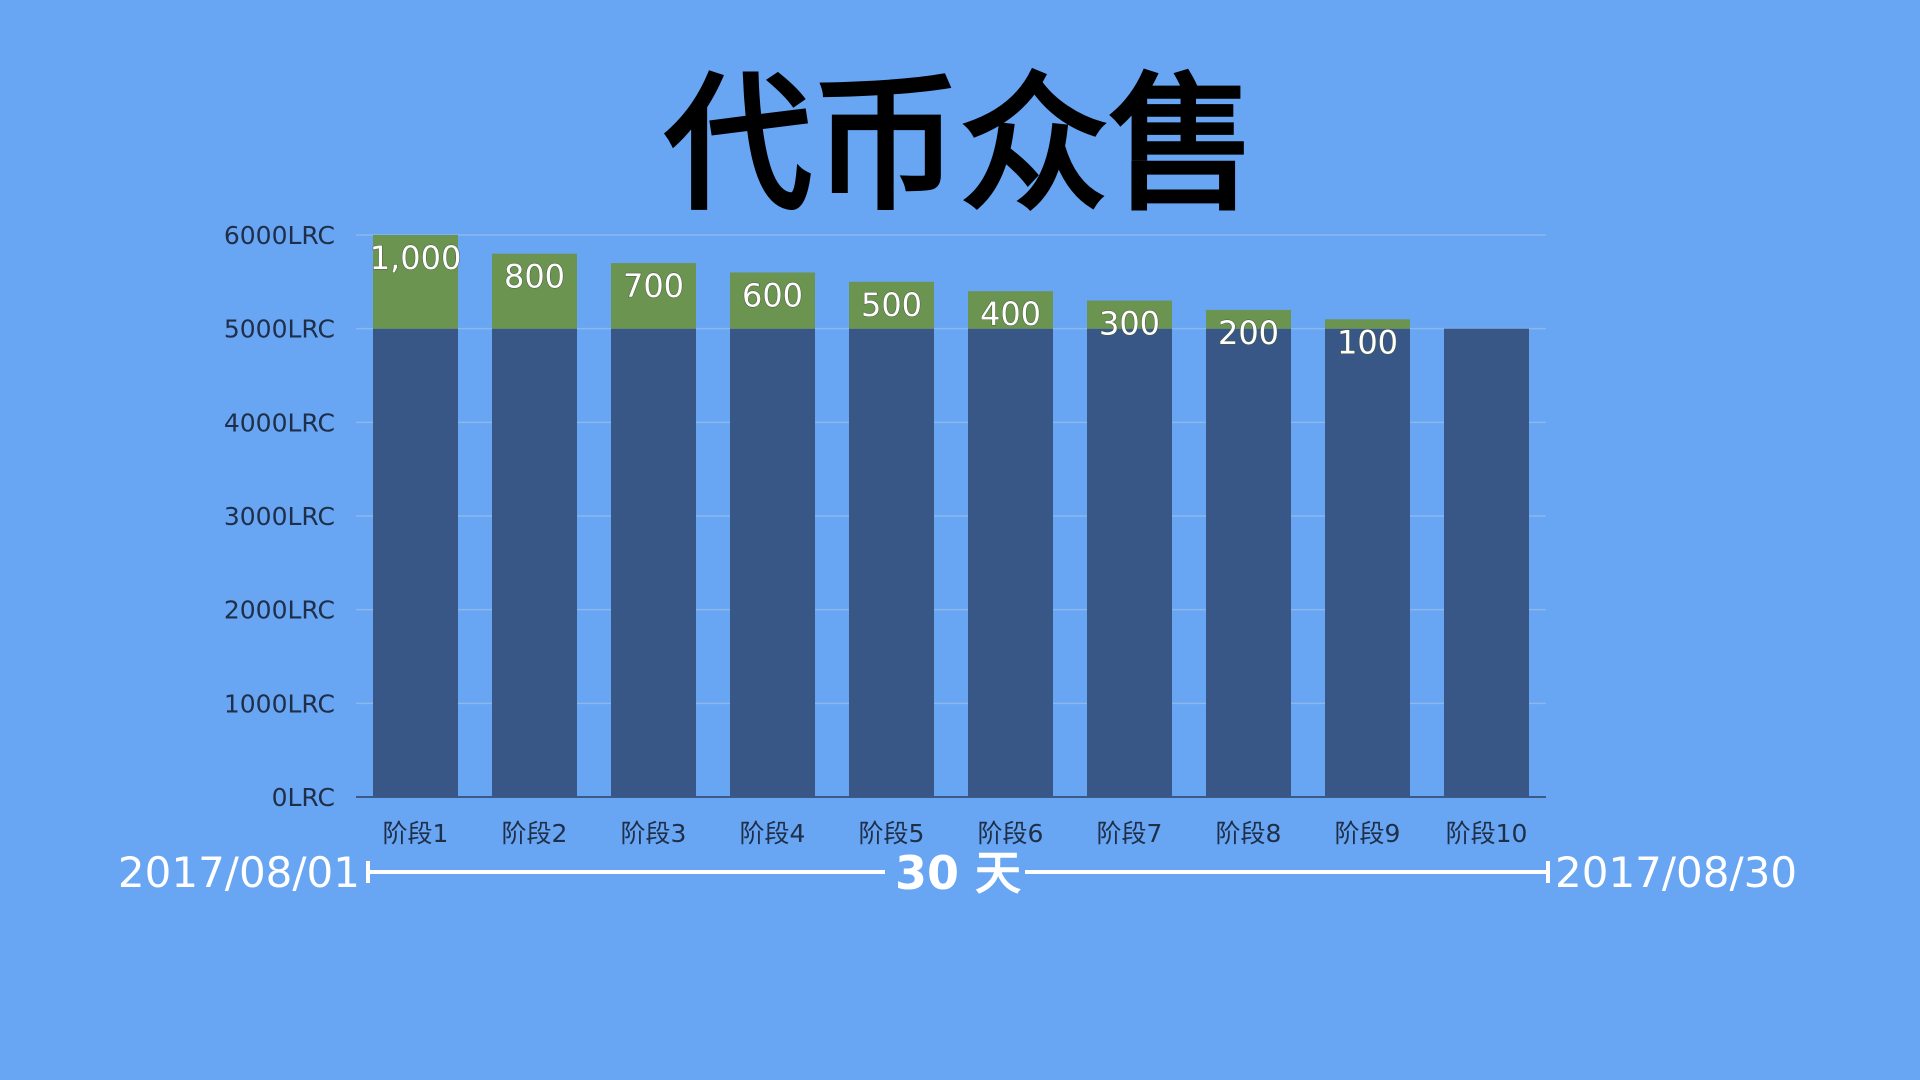 This screenshot has width=1920, height=1080. I want to click on page-title: 代币众售, so click(960, 145).